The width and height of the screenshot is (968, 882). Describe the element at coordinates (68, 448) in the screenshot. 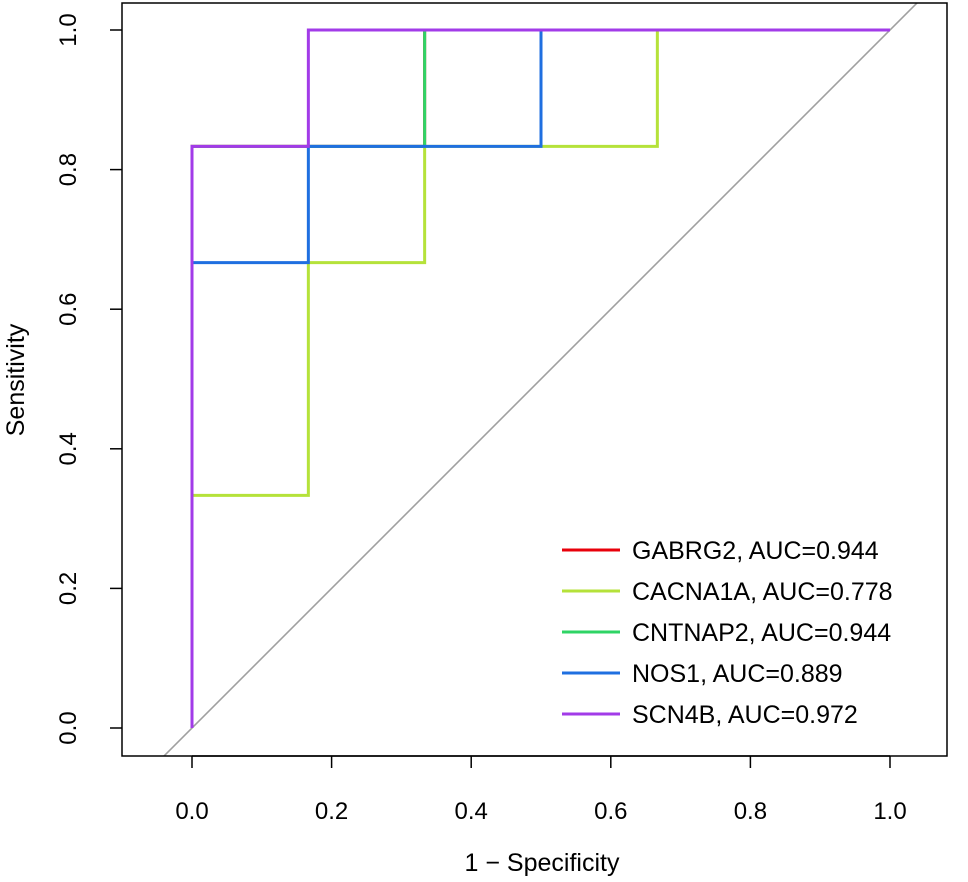

I see `y-tick-label-2: 0.4` at that location.